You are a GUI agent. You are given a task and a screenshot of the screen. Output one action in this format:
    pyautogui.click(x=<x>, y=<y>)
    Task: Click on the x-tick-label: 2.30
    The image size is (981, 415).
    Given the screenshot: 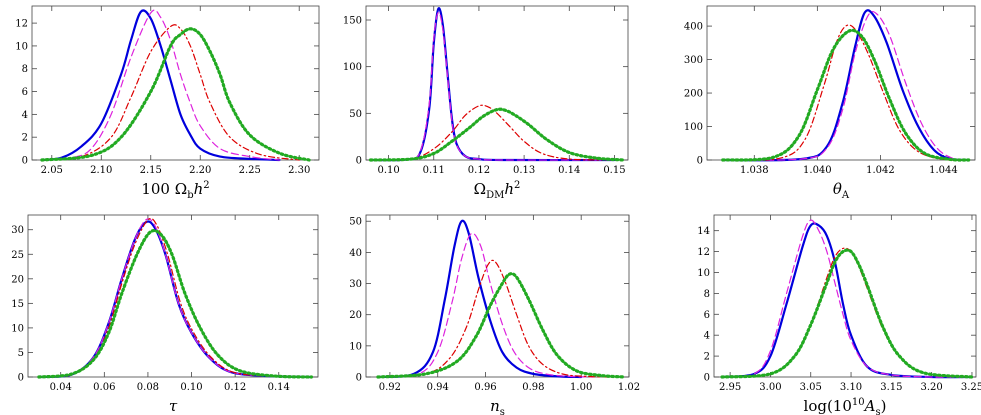 What is the action you would take?
    pyautogui.click(x=299, y=170)
    